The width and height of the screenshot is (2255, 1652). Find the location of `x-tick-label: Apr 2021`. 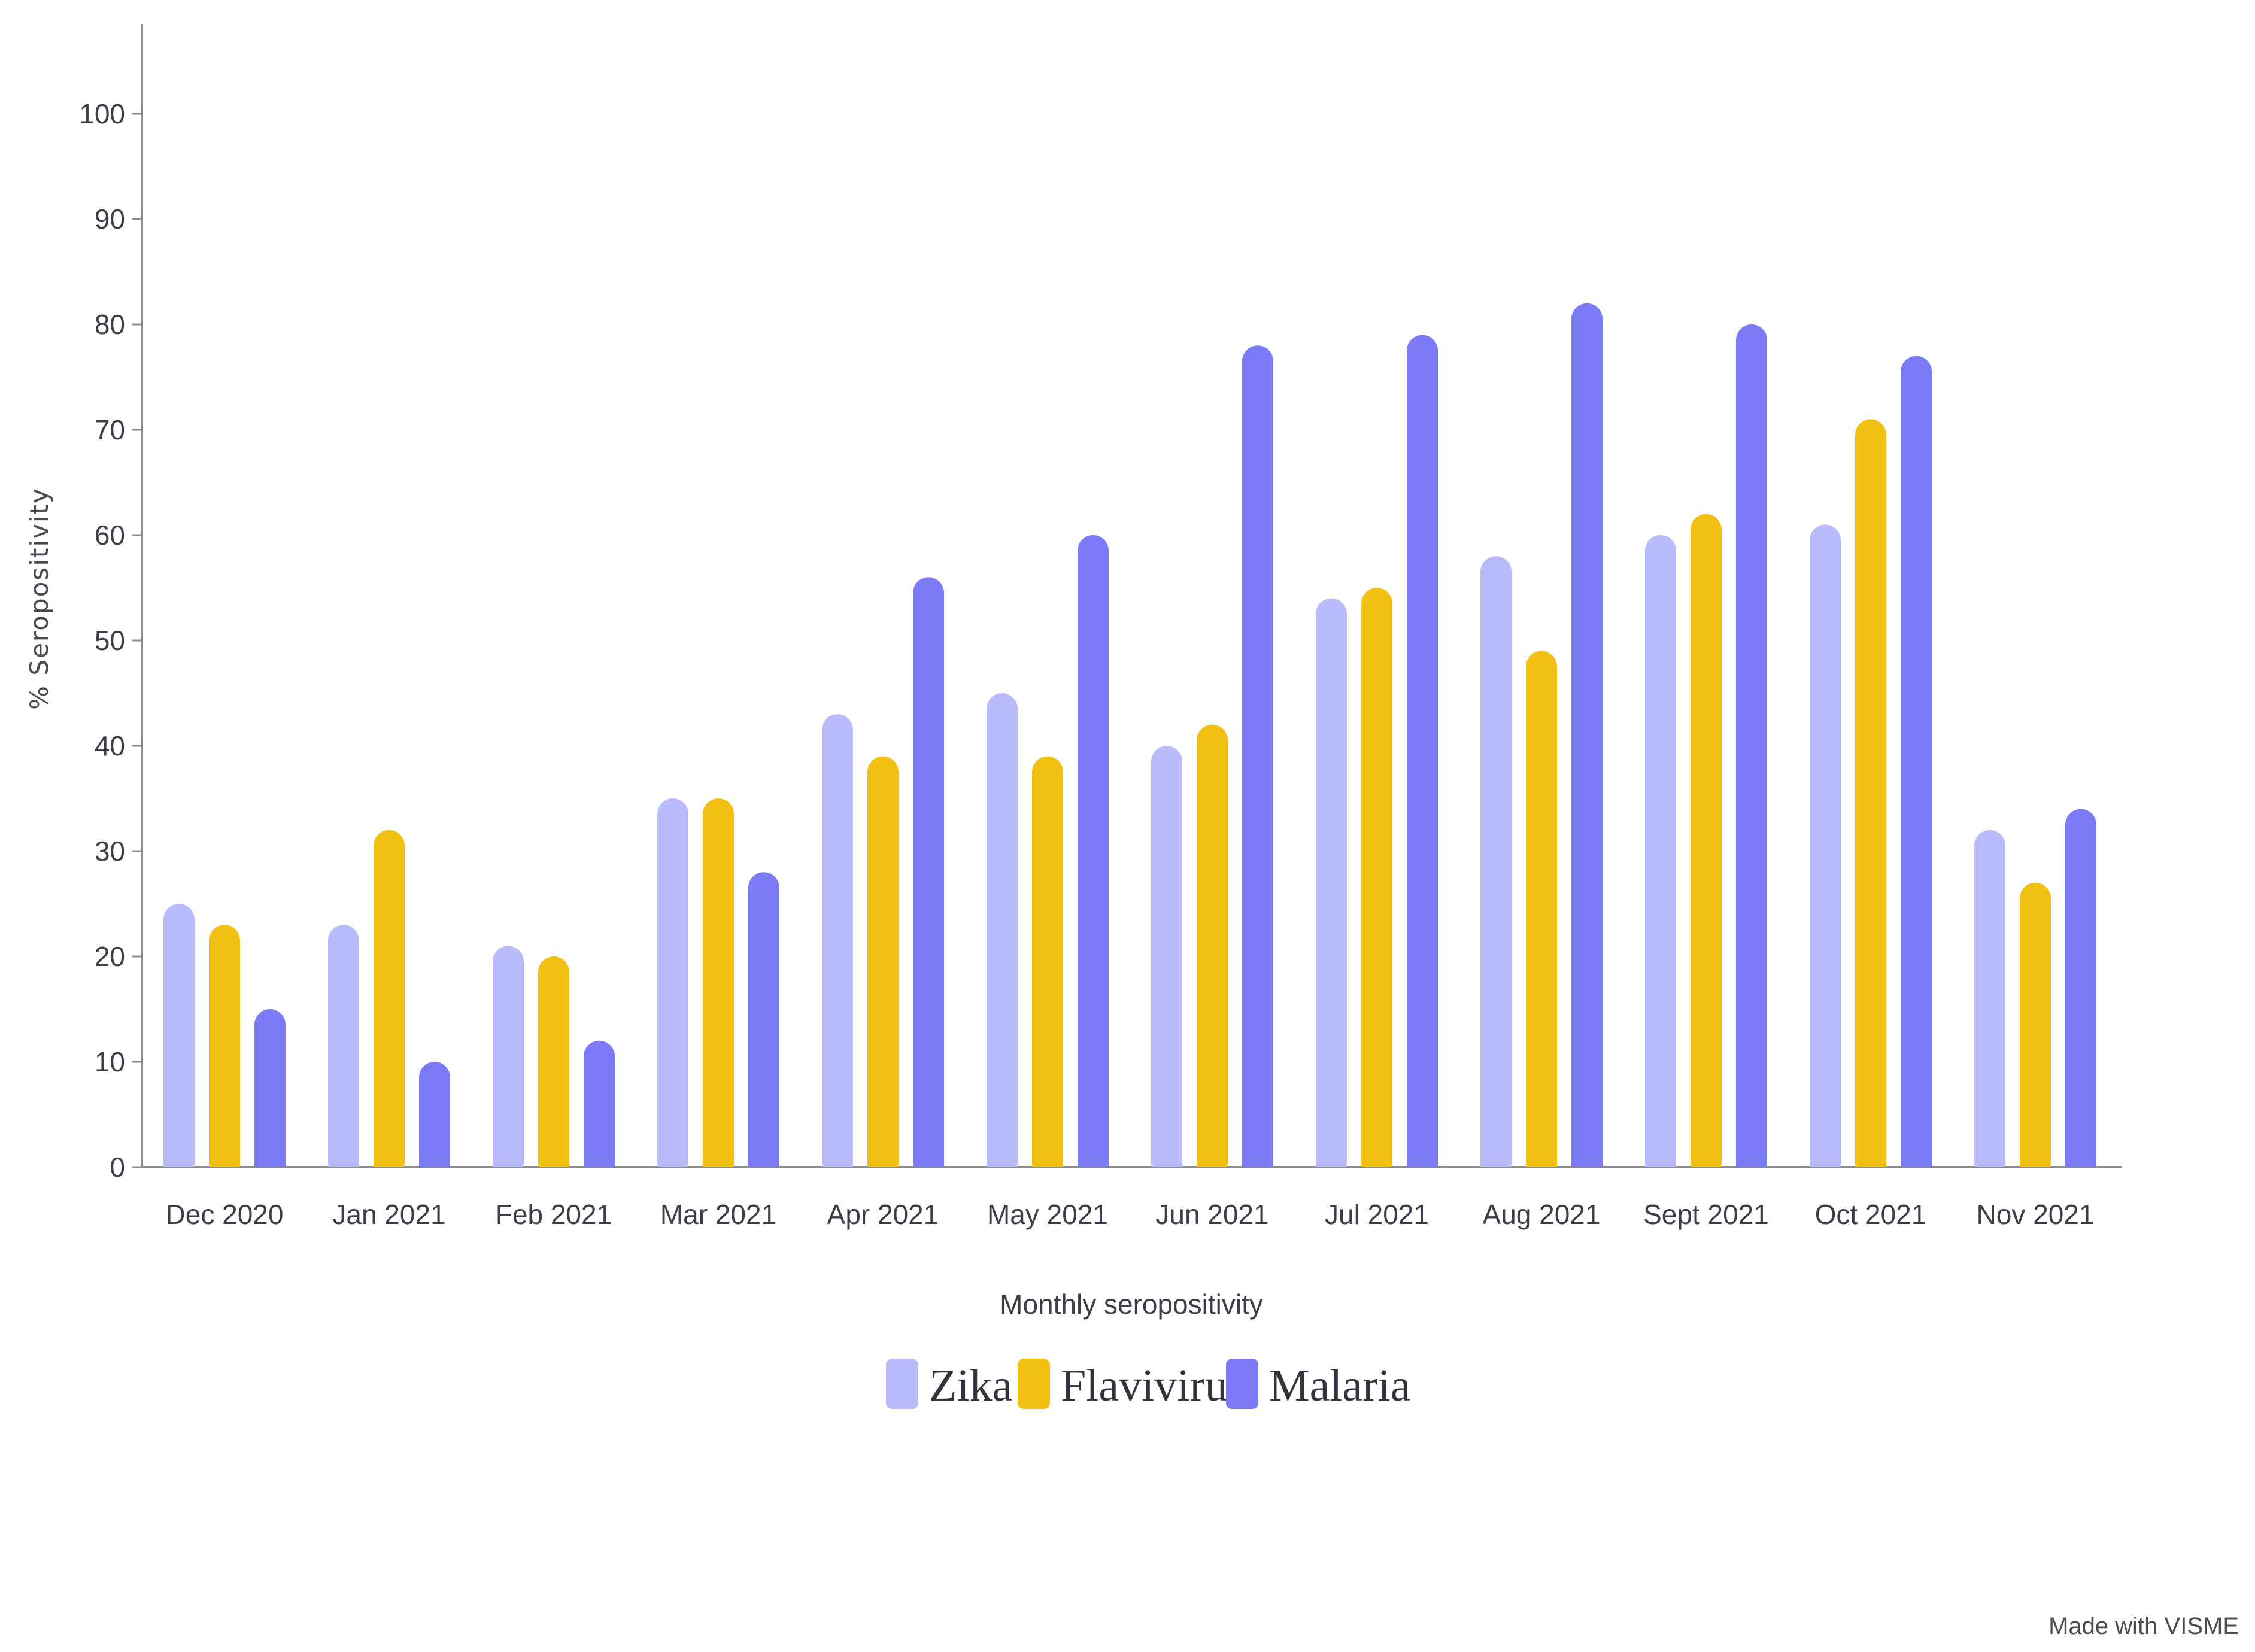

x-tick-label: Apr 2021 is located at coordinates (883, 1214).